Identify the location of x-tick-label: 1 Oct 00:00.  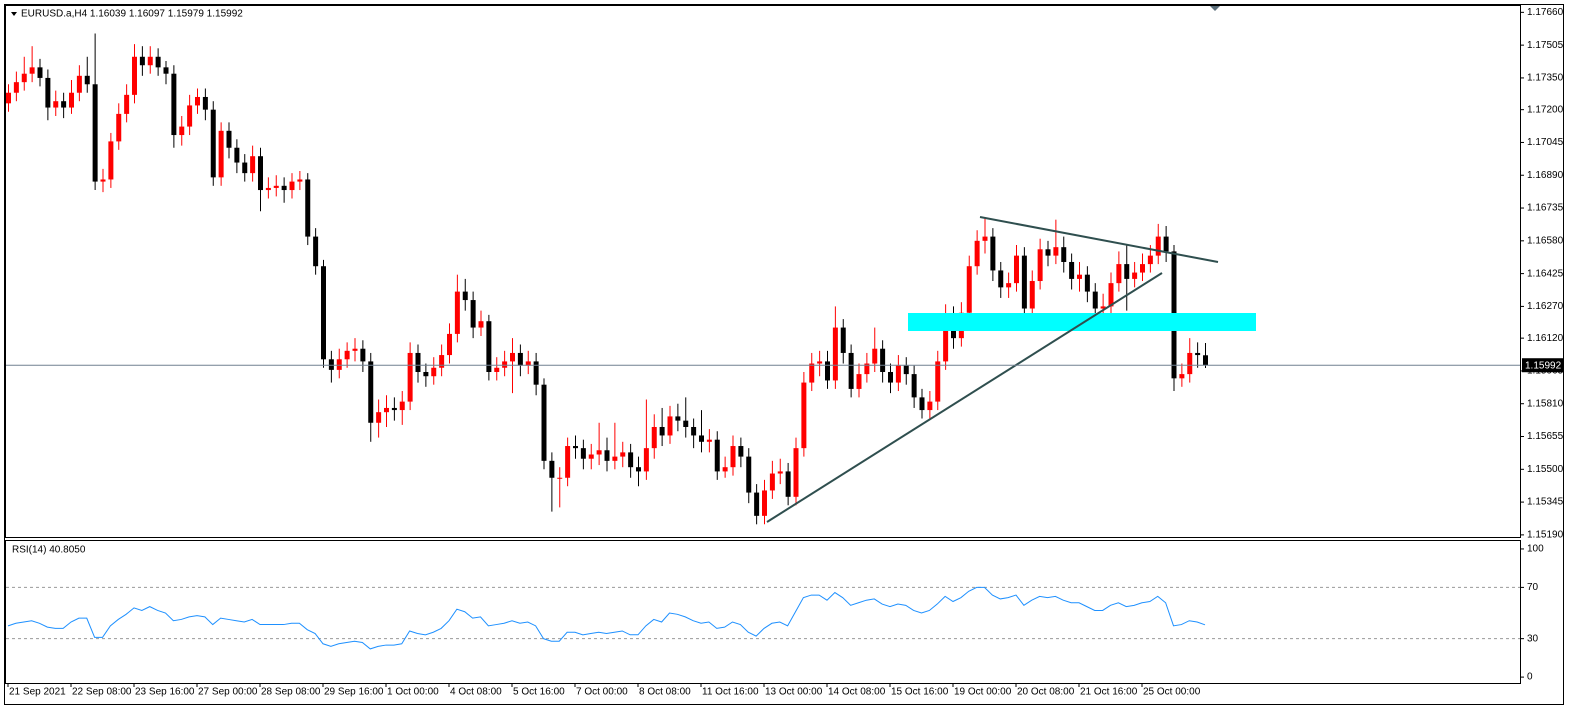
(413, 692).